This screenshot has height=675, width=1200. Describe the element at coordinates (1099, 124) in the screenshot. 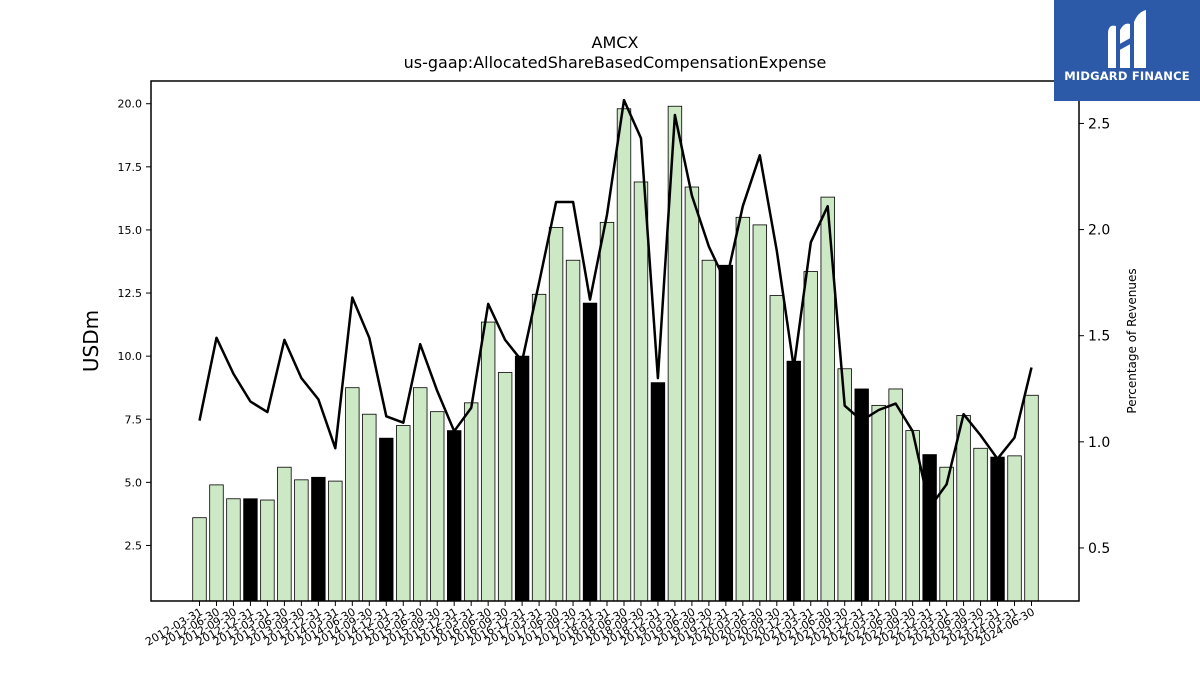

I see `y2-tick-label: 2.5` at that location.